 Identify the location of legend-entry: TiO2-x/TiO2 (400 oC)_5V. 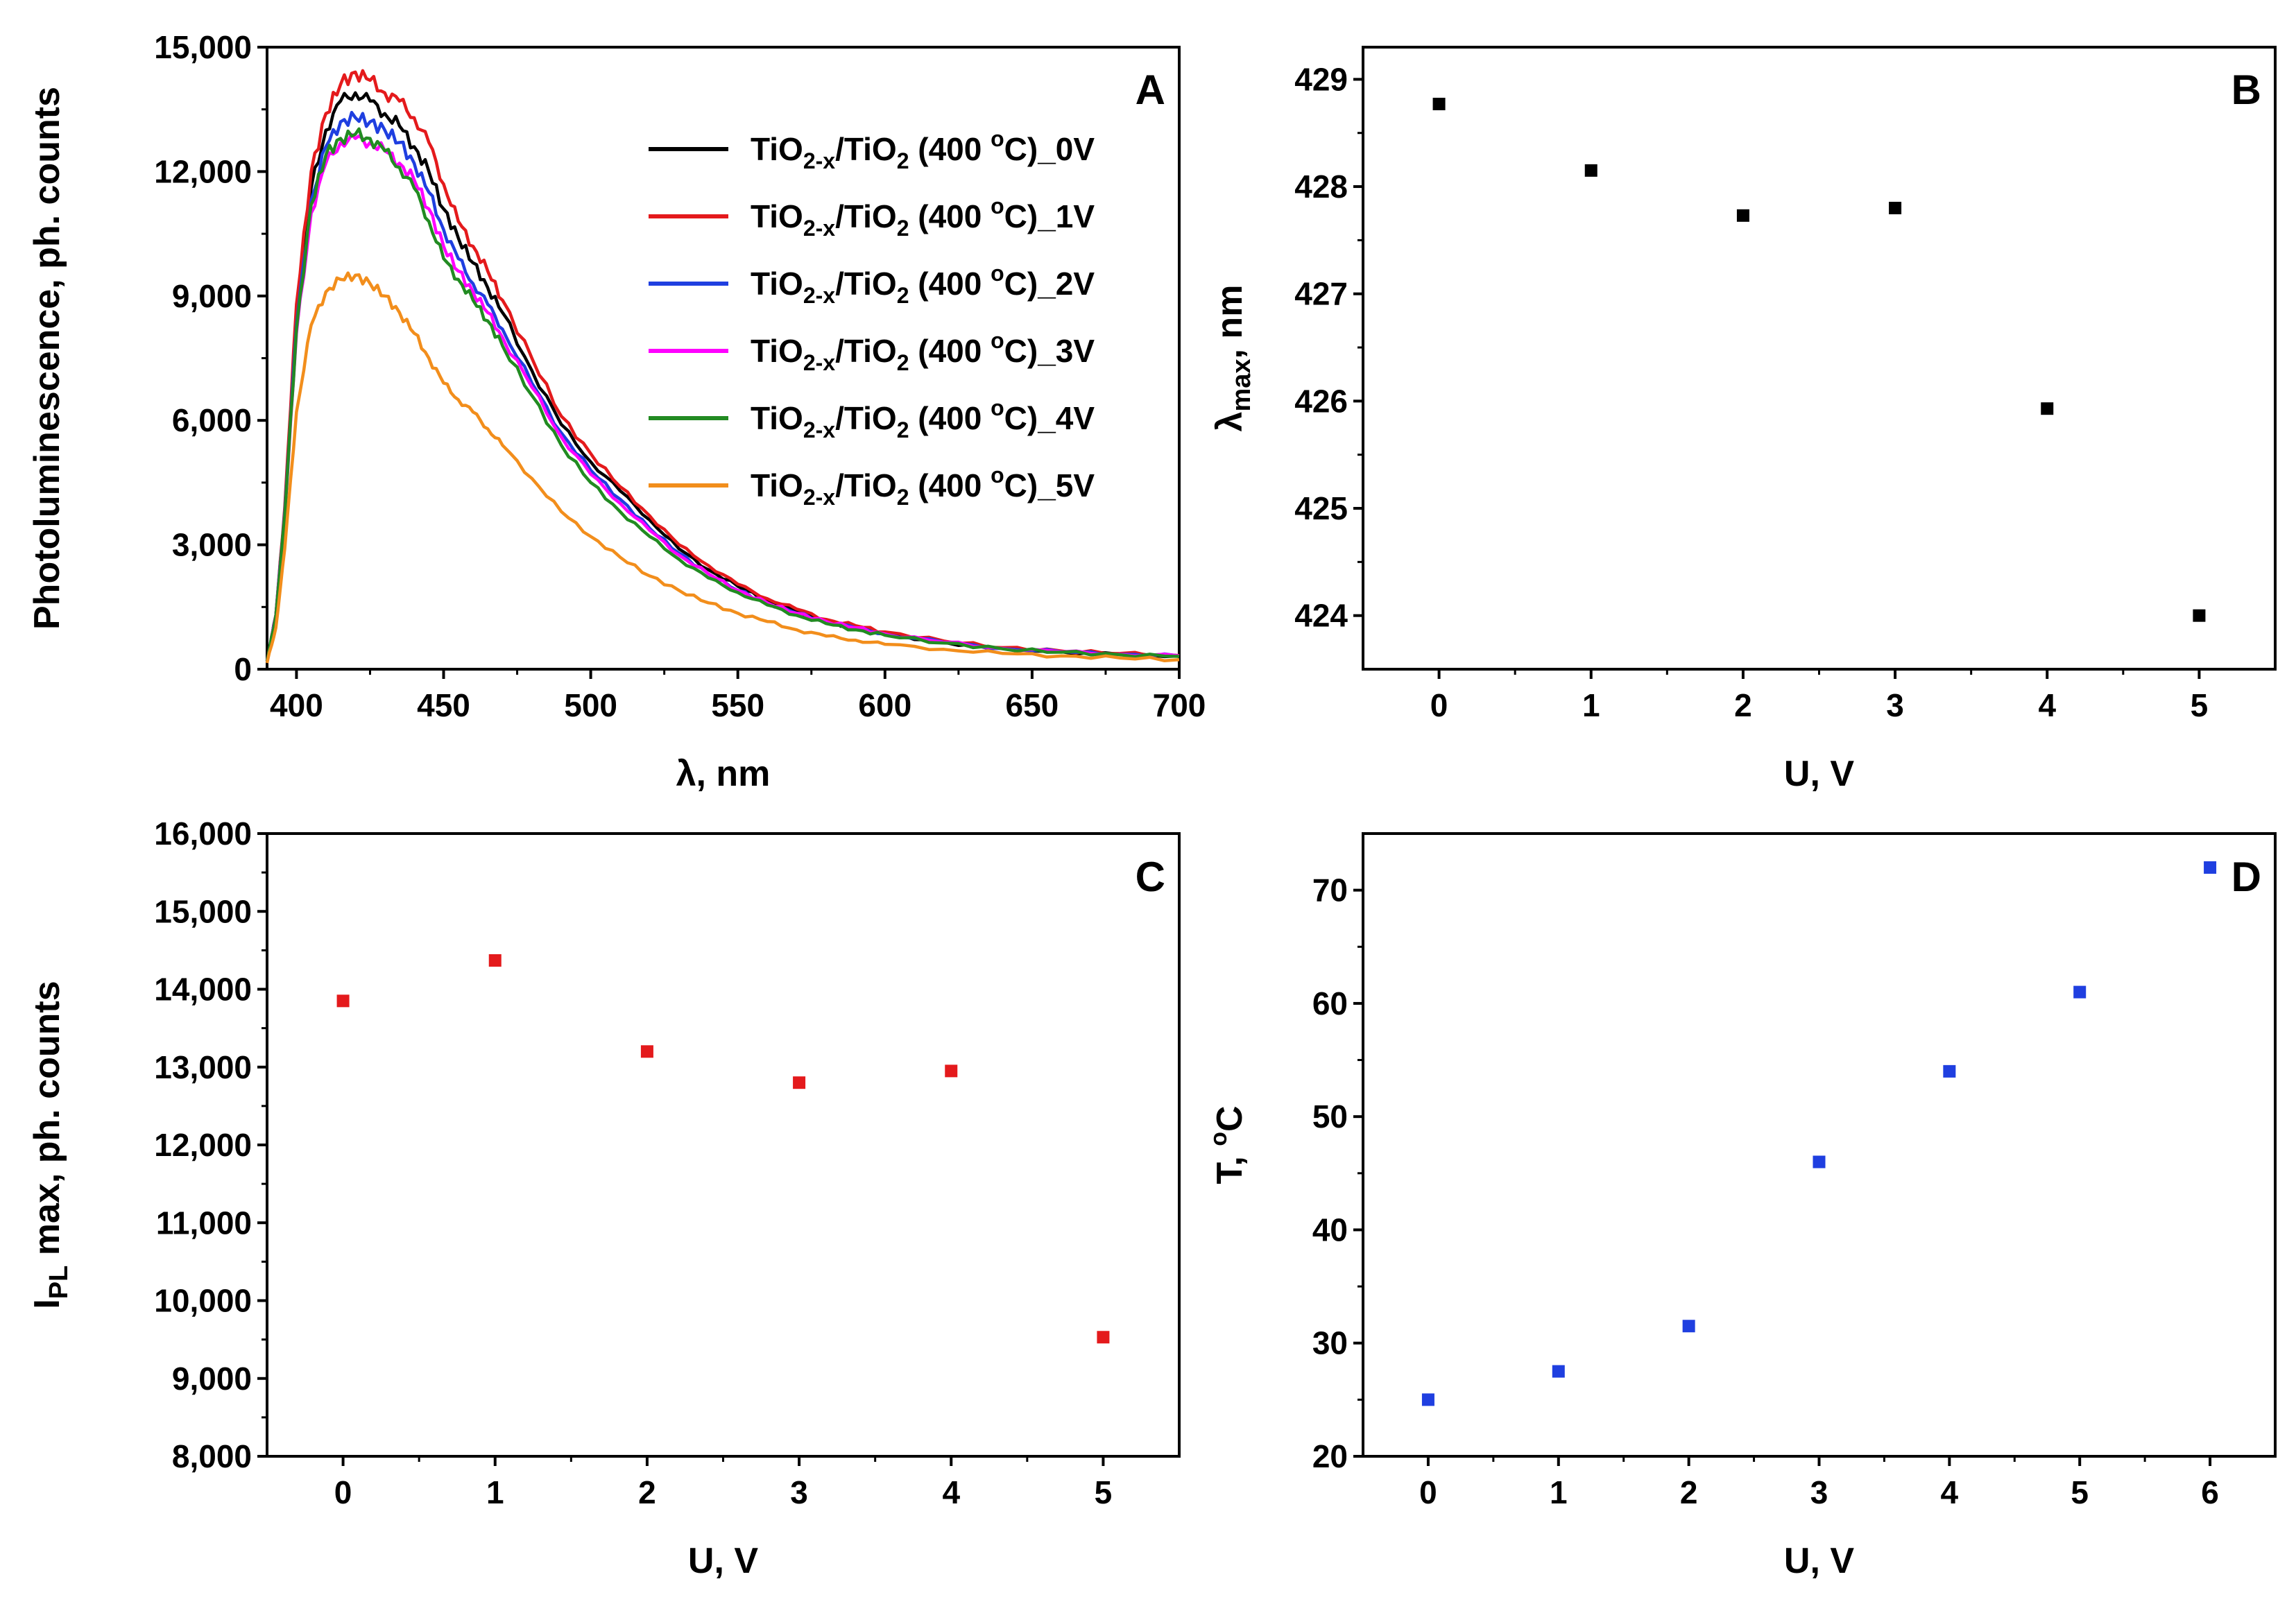
(923, 486).